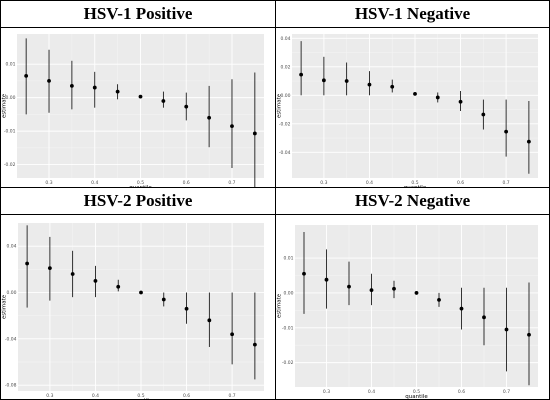  What do you see at coordinates (412, 201) in the screenshot?
I see `panel-title: HSV-2 Negative` at bounding box center [412, 201].